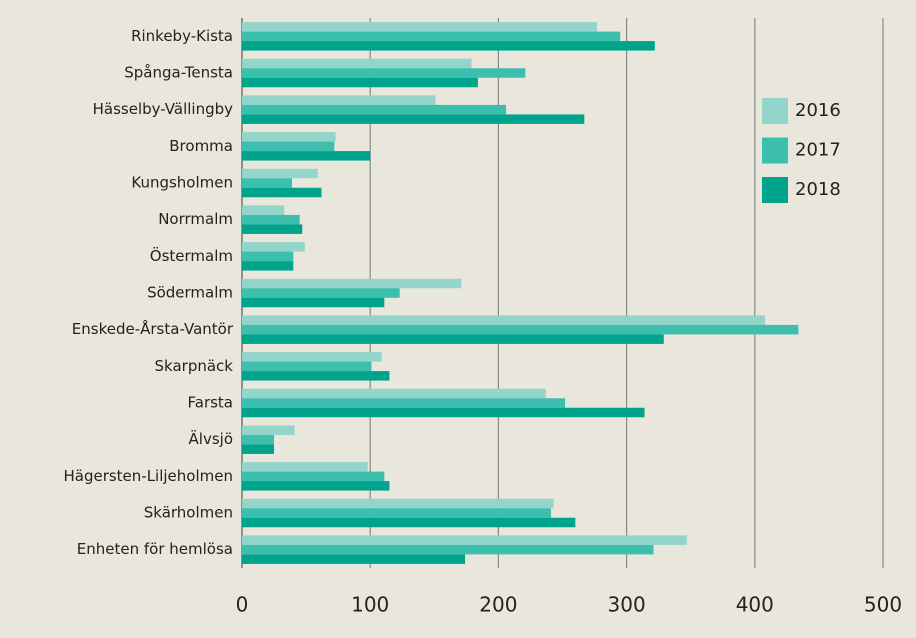 Image resolution: width=916 pixels, height=638 pixels. What do you see at coordinates (201, 146) in the screenshot?
I see `y-tick-label: Bromma` at bounding box center [201, 146].